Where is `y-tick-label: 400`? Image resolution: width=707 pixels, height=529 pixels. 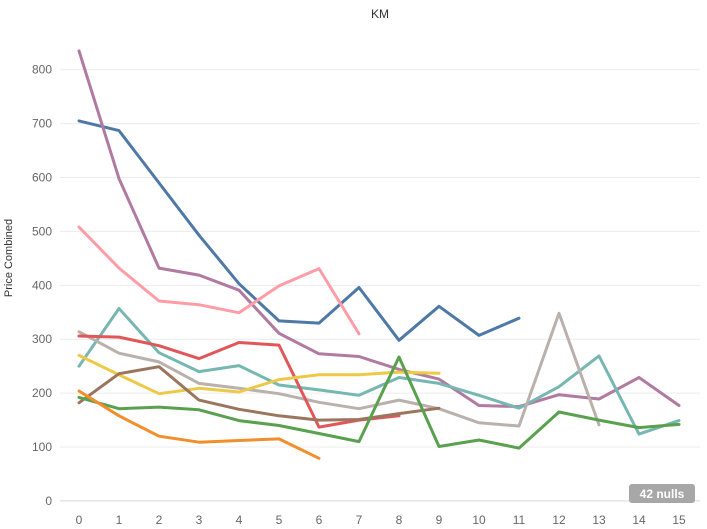
y-tick-label: 400 is located at coordinates (42, 285).